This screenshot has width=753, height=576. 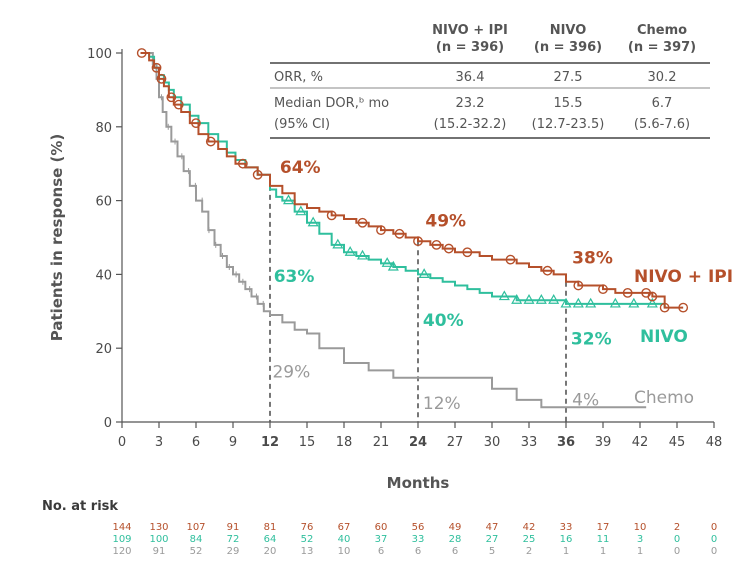 I want to click on y-tick-label: 60, so click(x=103, y=202).